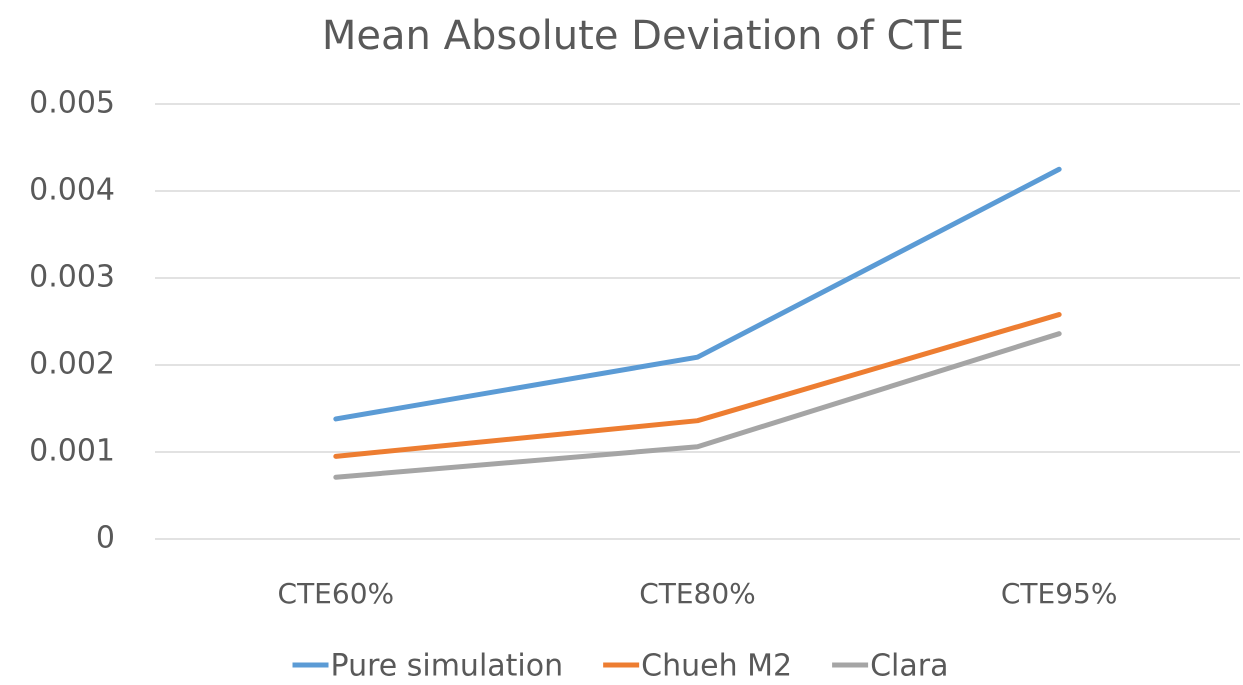 The image size is (1243, 685). What do you see at coordinates (72, 451) in the screenshot?
I see `y-tick-label: 0.001` at bounding box center [72, 451].